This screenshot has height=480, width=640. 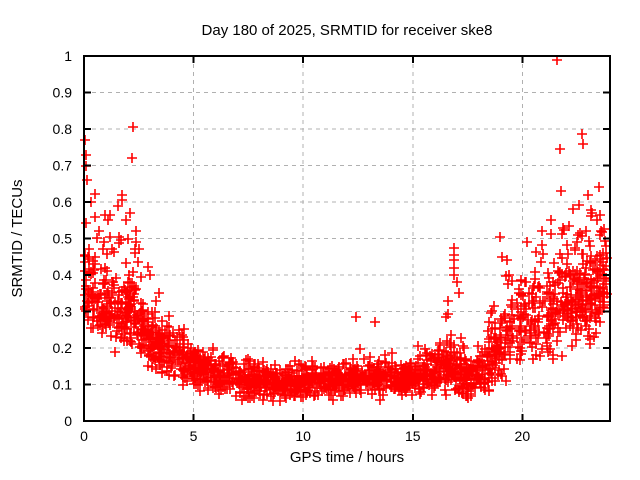 What do you see at coordinates (413, 436) in the screenshot?
I see `x-tick-label: 15` at bounding box center [413, 436].